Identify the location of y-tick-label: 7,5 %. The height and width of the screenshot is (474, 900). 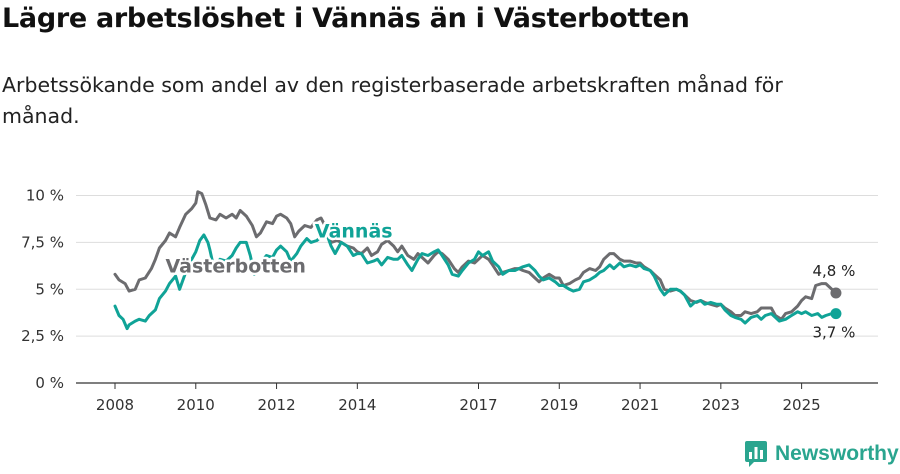
(42, 242).